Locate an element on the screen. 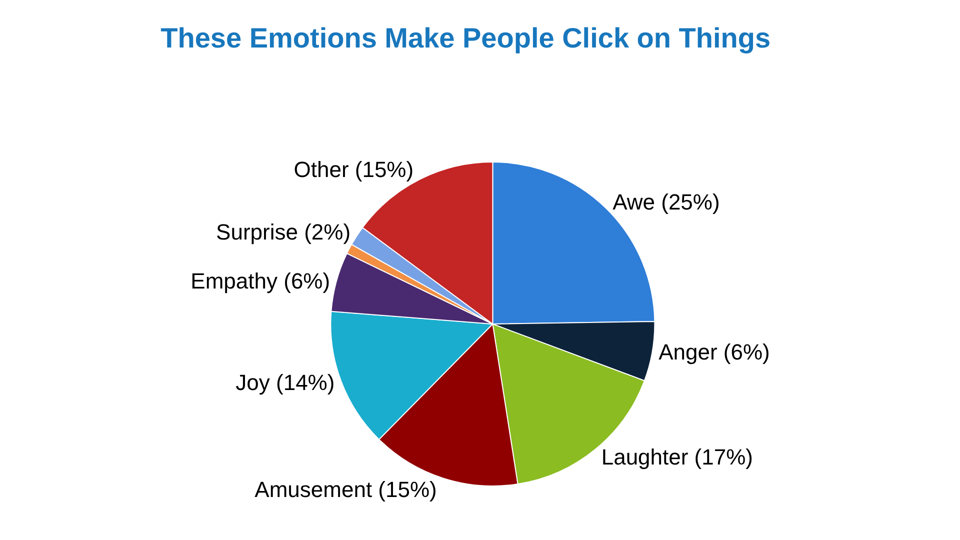 This screenshot has width=960, height=540. chart-title: These Emotions Make People Click on Things is located at coordinates (465, 38).